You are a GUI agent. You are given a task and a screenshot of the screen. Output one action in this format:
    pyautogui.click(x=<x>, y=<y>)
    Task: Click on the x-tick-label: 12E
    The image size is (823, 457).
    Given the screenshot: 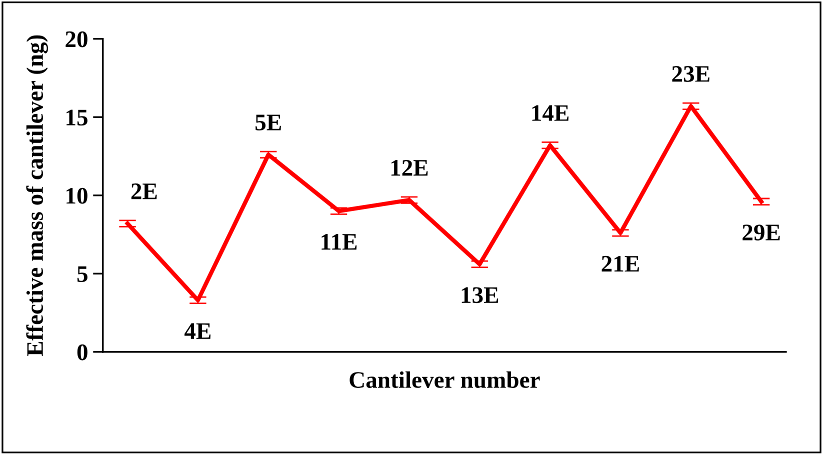 What is the action you would take?
    pyautogui.click(x=409, y=168)
    